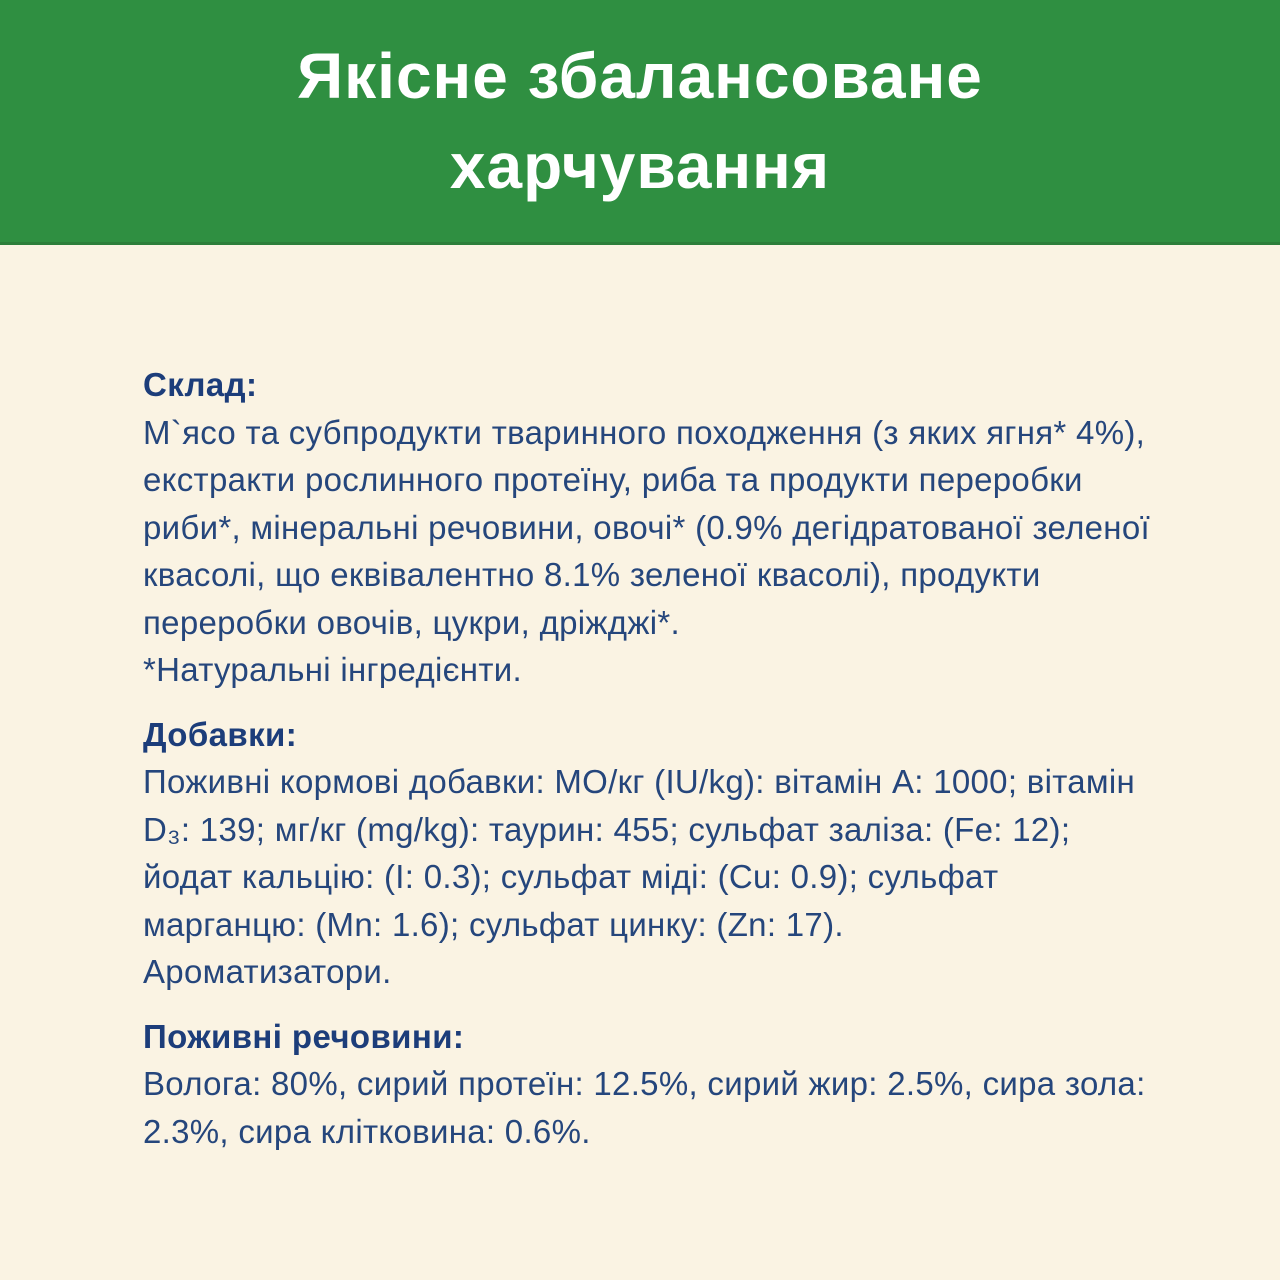 This screenshot has width=1280, height=1280. I want to click on section-heading-additives: Добавки:, so click(220, 734).